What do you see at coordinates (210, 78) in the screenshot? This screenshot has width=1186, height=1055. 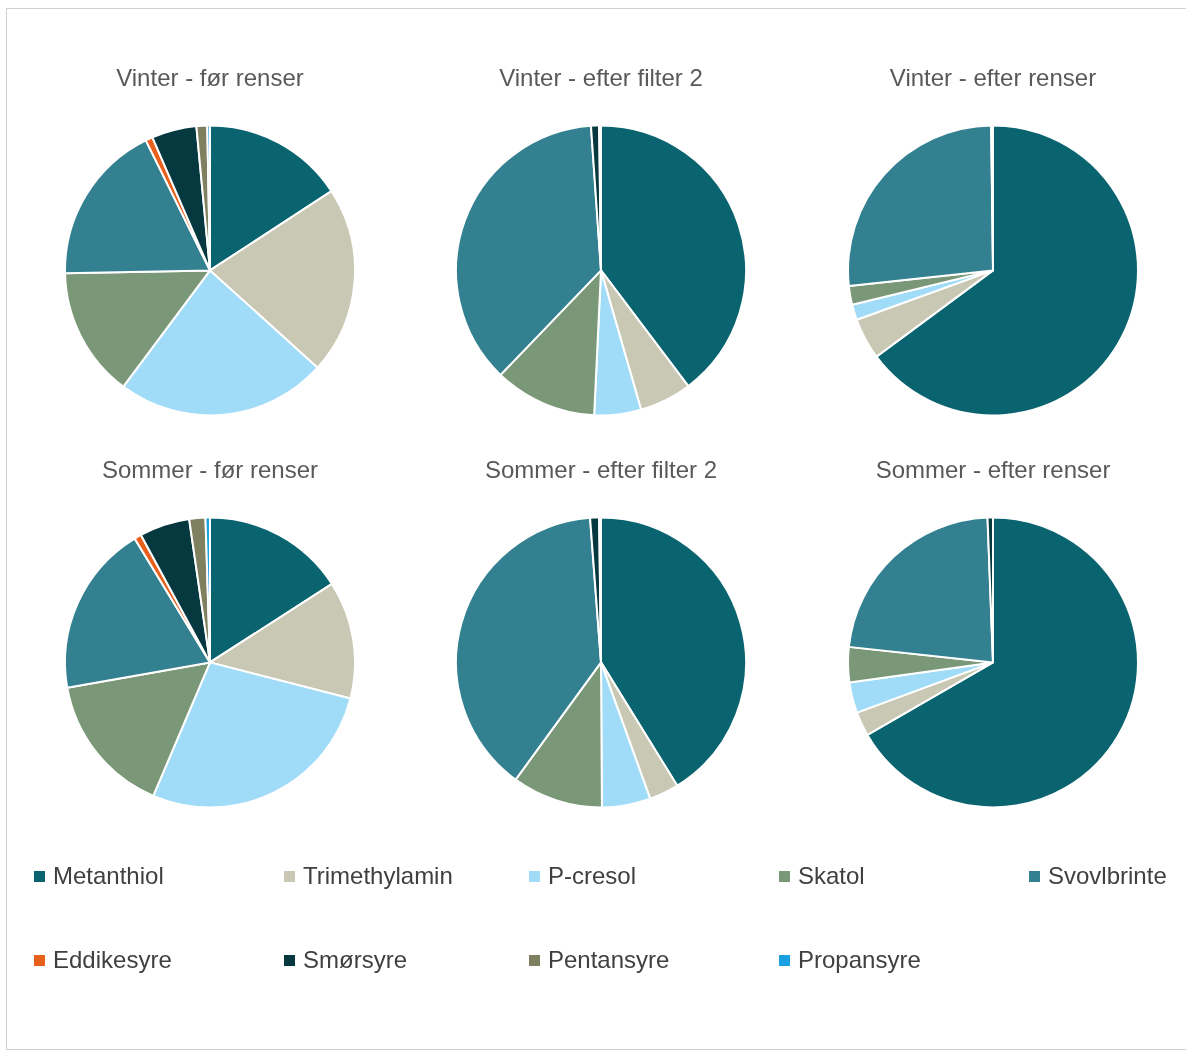 I see `chart-title: Vinter - før renser` at bounding box center [210, 78].